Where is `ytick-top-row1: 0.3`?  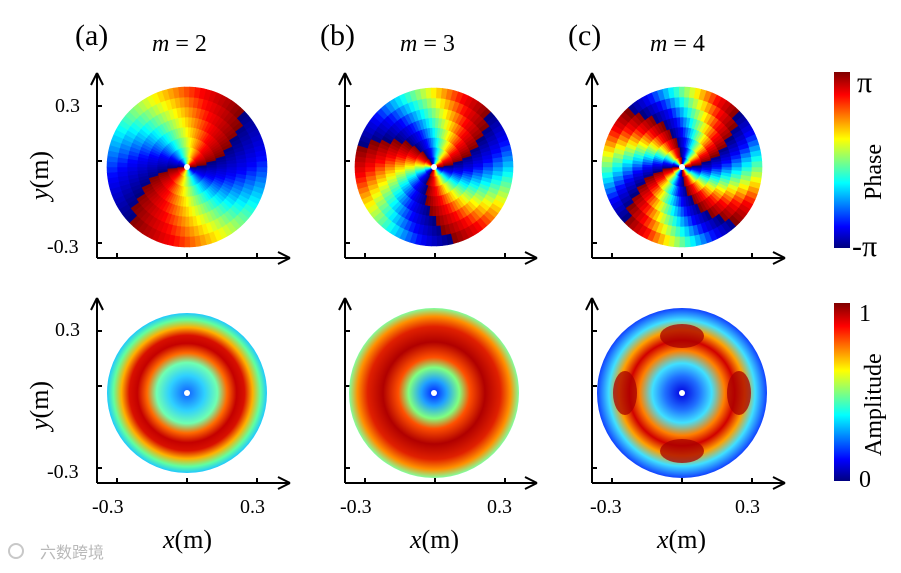
ytick-top-row1: 0.3 is located at coordinates (67, 106).